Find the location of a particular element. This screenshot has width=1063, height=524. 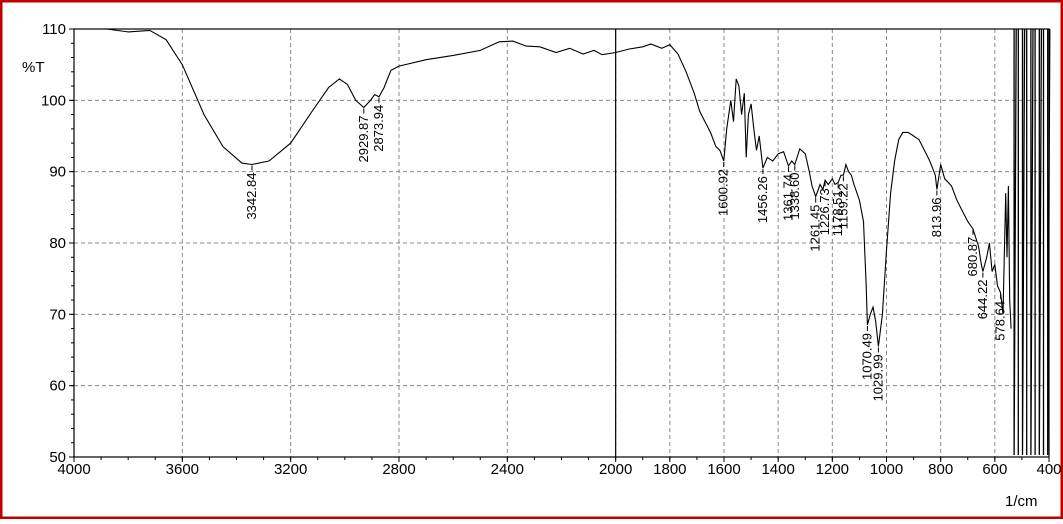

peak-label: 680.87 is located at coordinates (972, 257).